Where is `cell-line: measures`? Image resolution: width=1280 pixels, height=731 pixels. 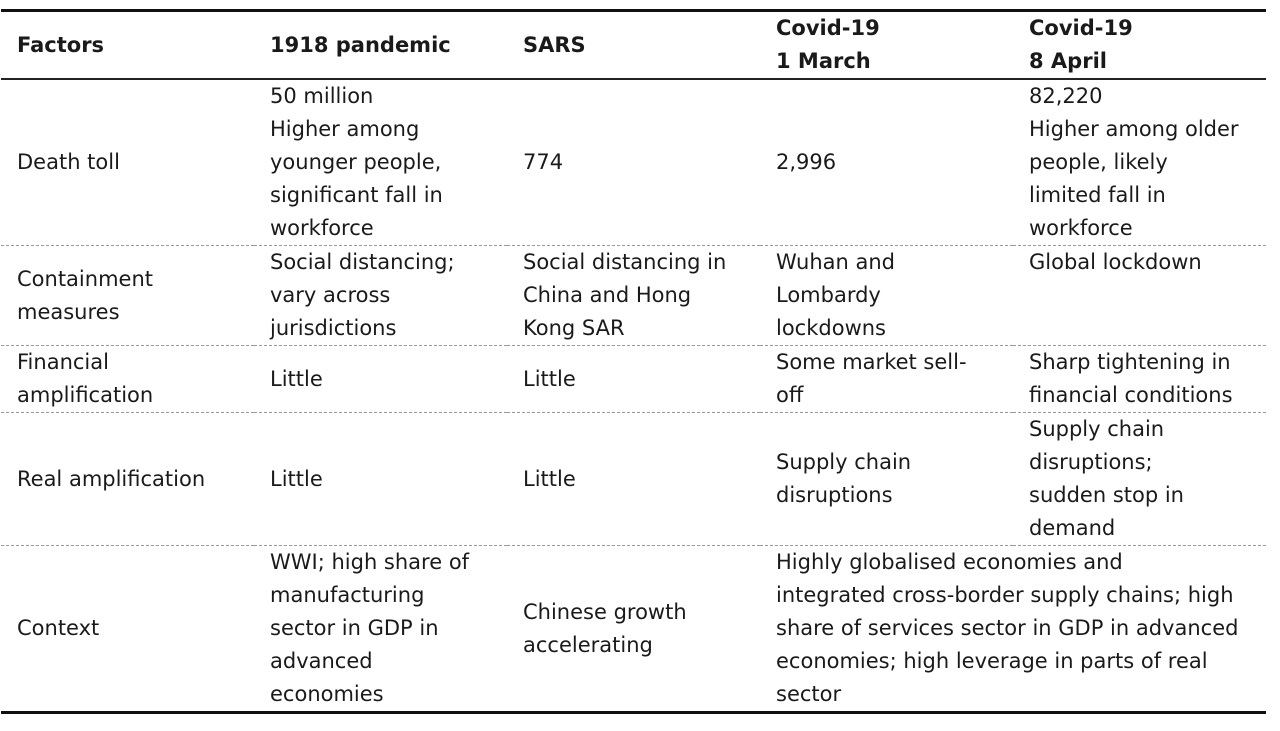 cell-line: measures is located at coordinates (68, 311).